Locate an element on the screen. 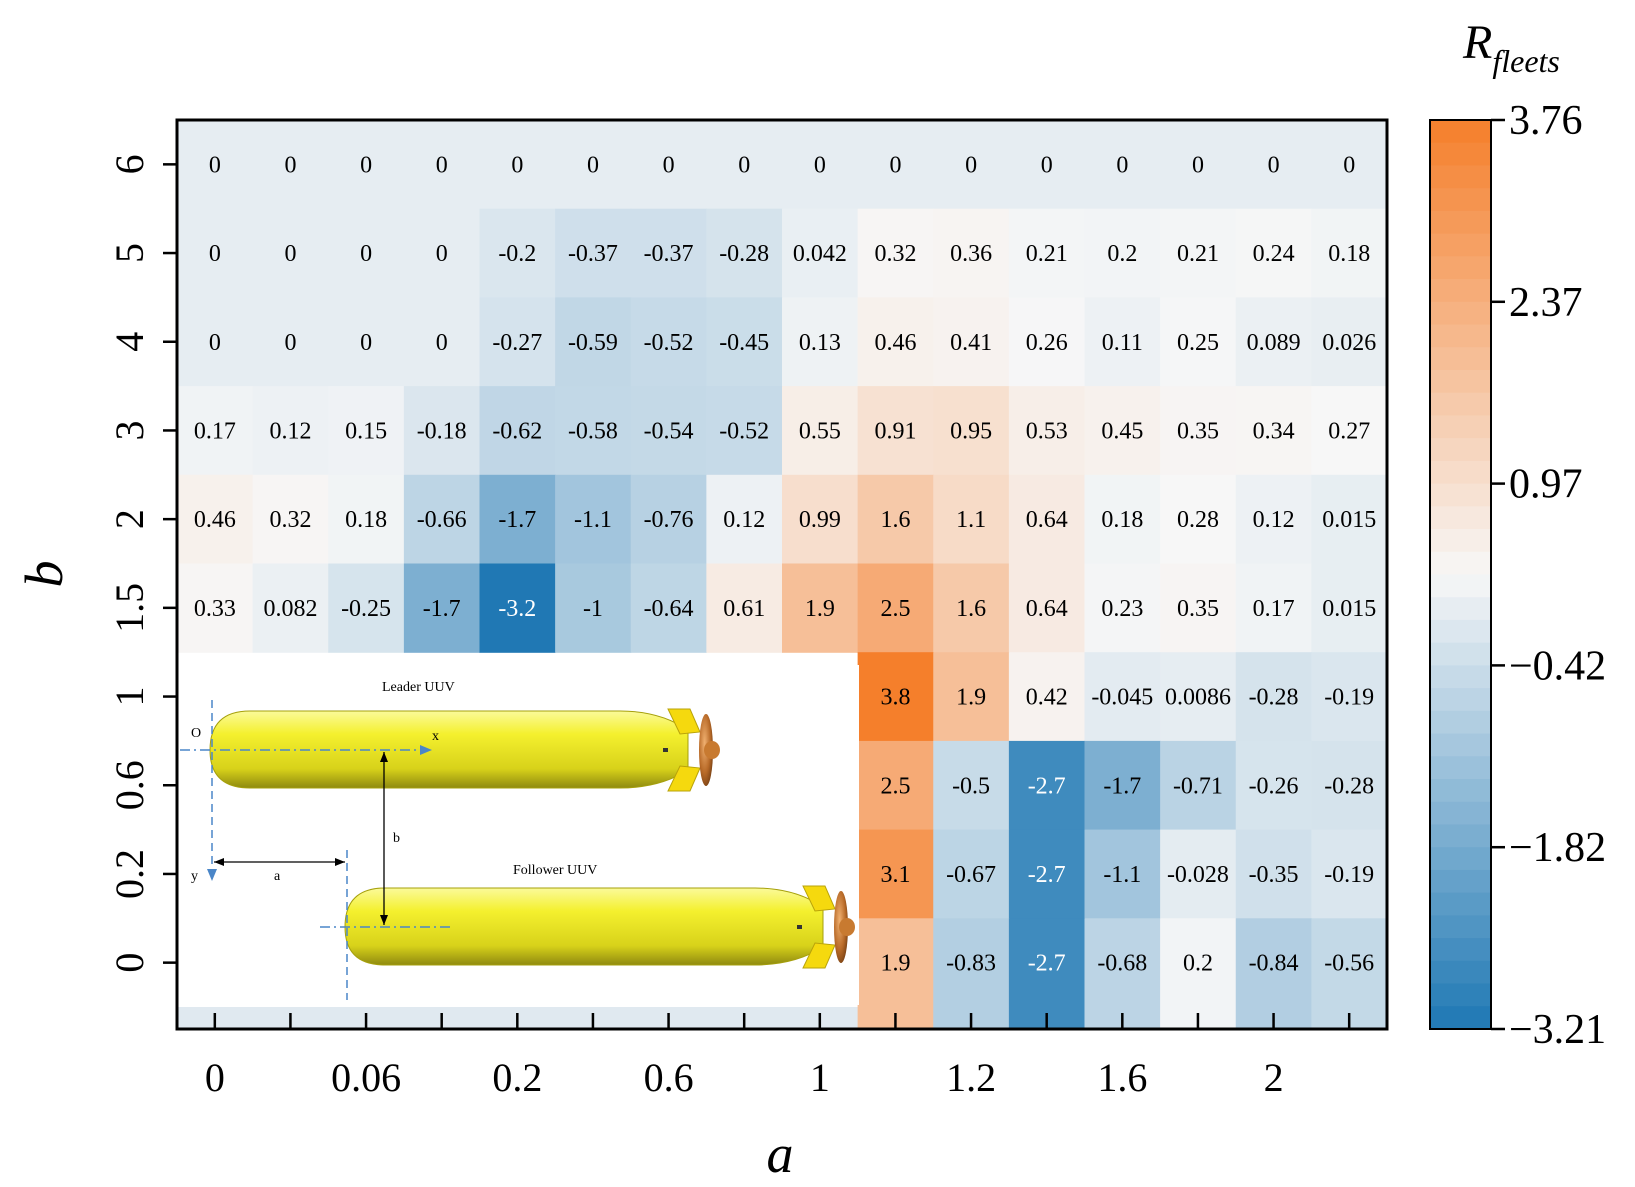 This screenshot has height=1187, width=1635. y-tick-label: 4 is located at coordinates (129, 342).